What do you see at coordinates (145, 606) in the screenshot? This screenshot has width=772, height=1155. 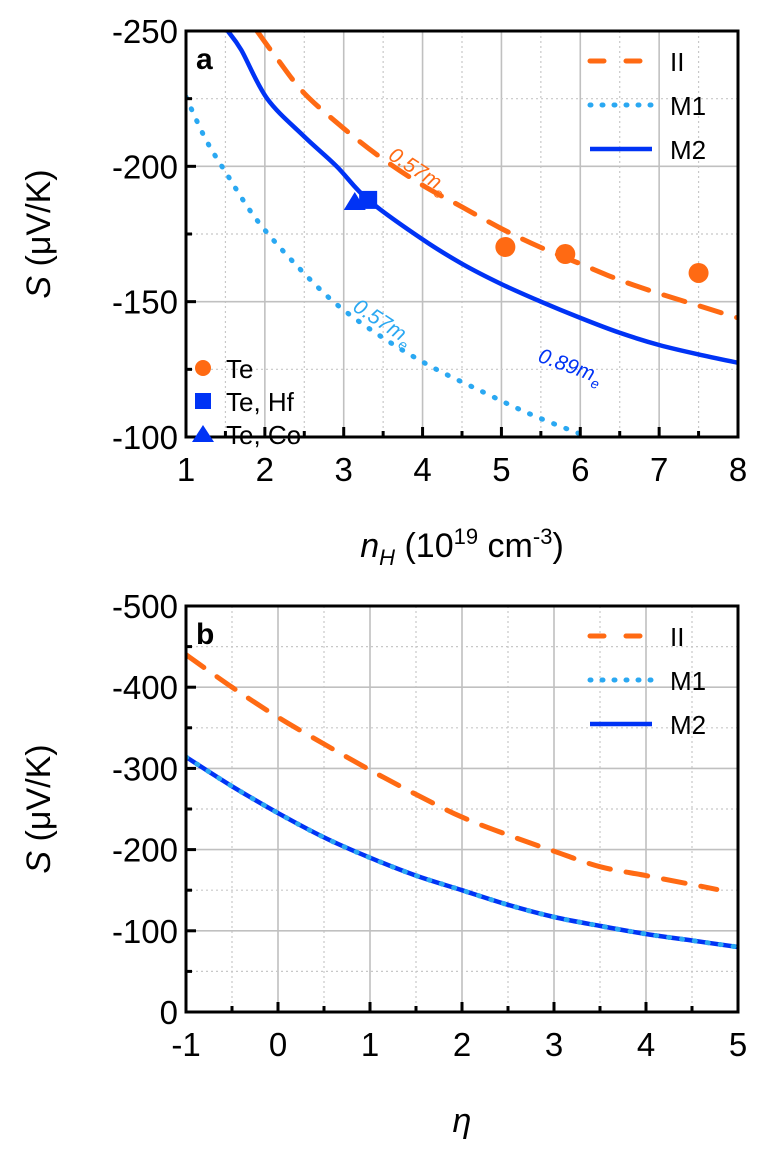 I see `y-tick-label: -500` at bounding box center [145, 606].